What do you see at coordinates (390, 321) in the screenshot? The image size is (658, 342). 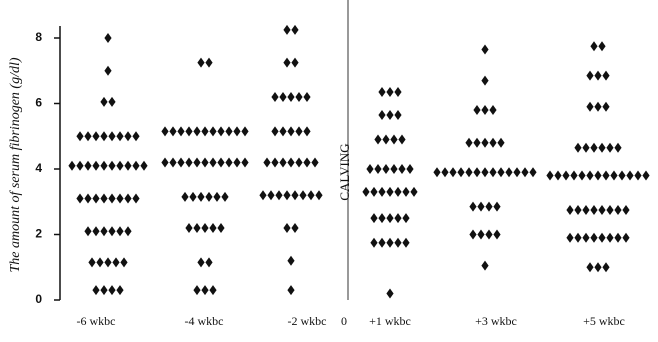 I see `x-tick-label: +1 wkbc` at bounding box center [390, 321].